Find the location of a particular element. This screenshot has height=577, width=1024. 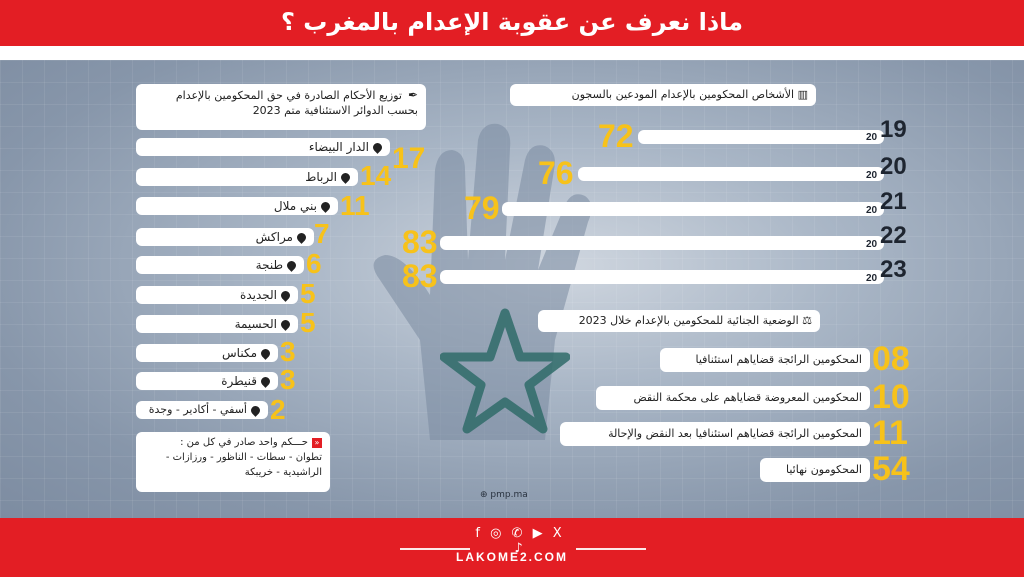

year-value: 72 is located at coordinates (616, 136).